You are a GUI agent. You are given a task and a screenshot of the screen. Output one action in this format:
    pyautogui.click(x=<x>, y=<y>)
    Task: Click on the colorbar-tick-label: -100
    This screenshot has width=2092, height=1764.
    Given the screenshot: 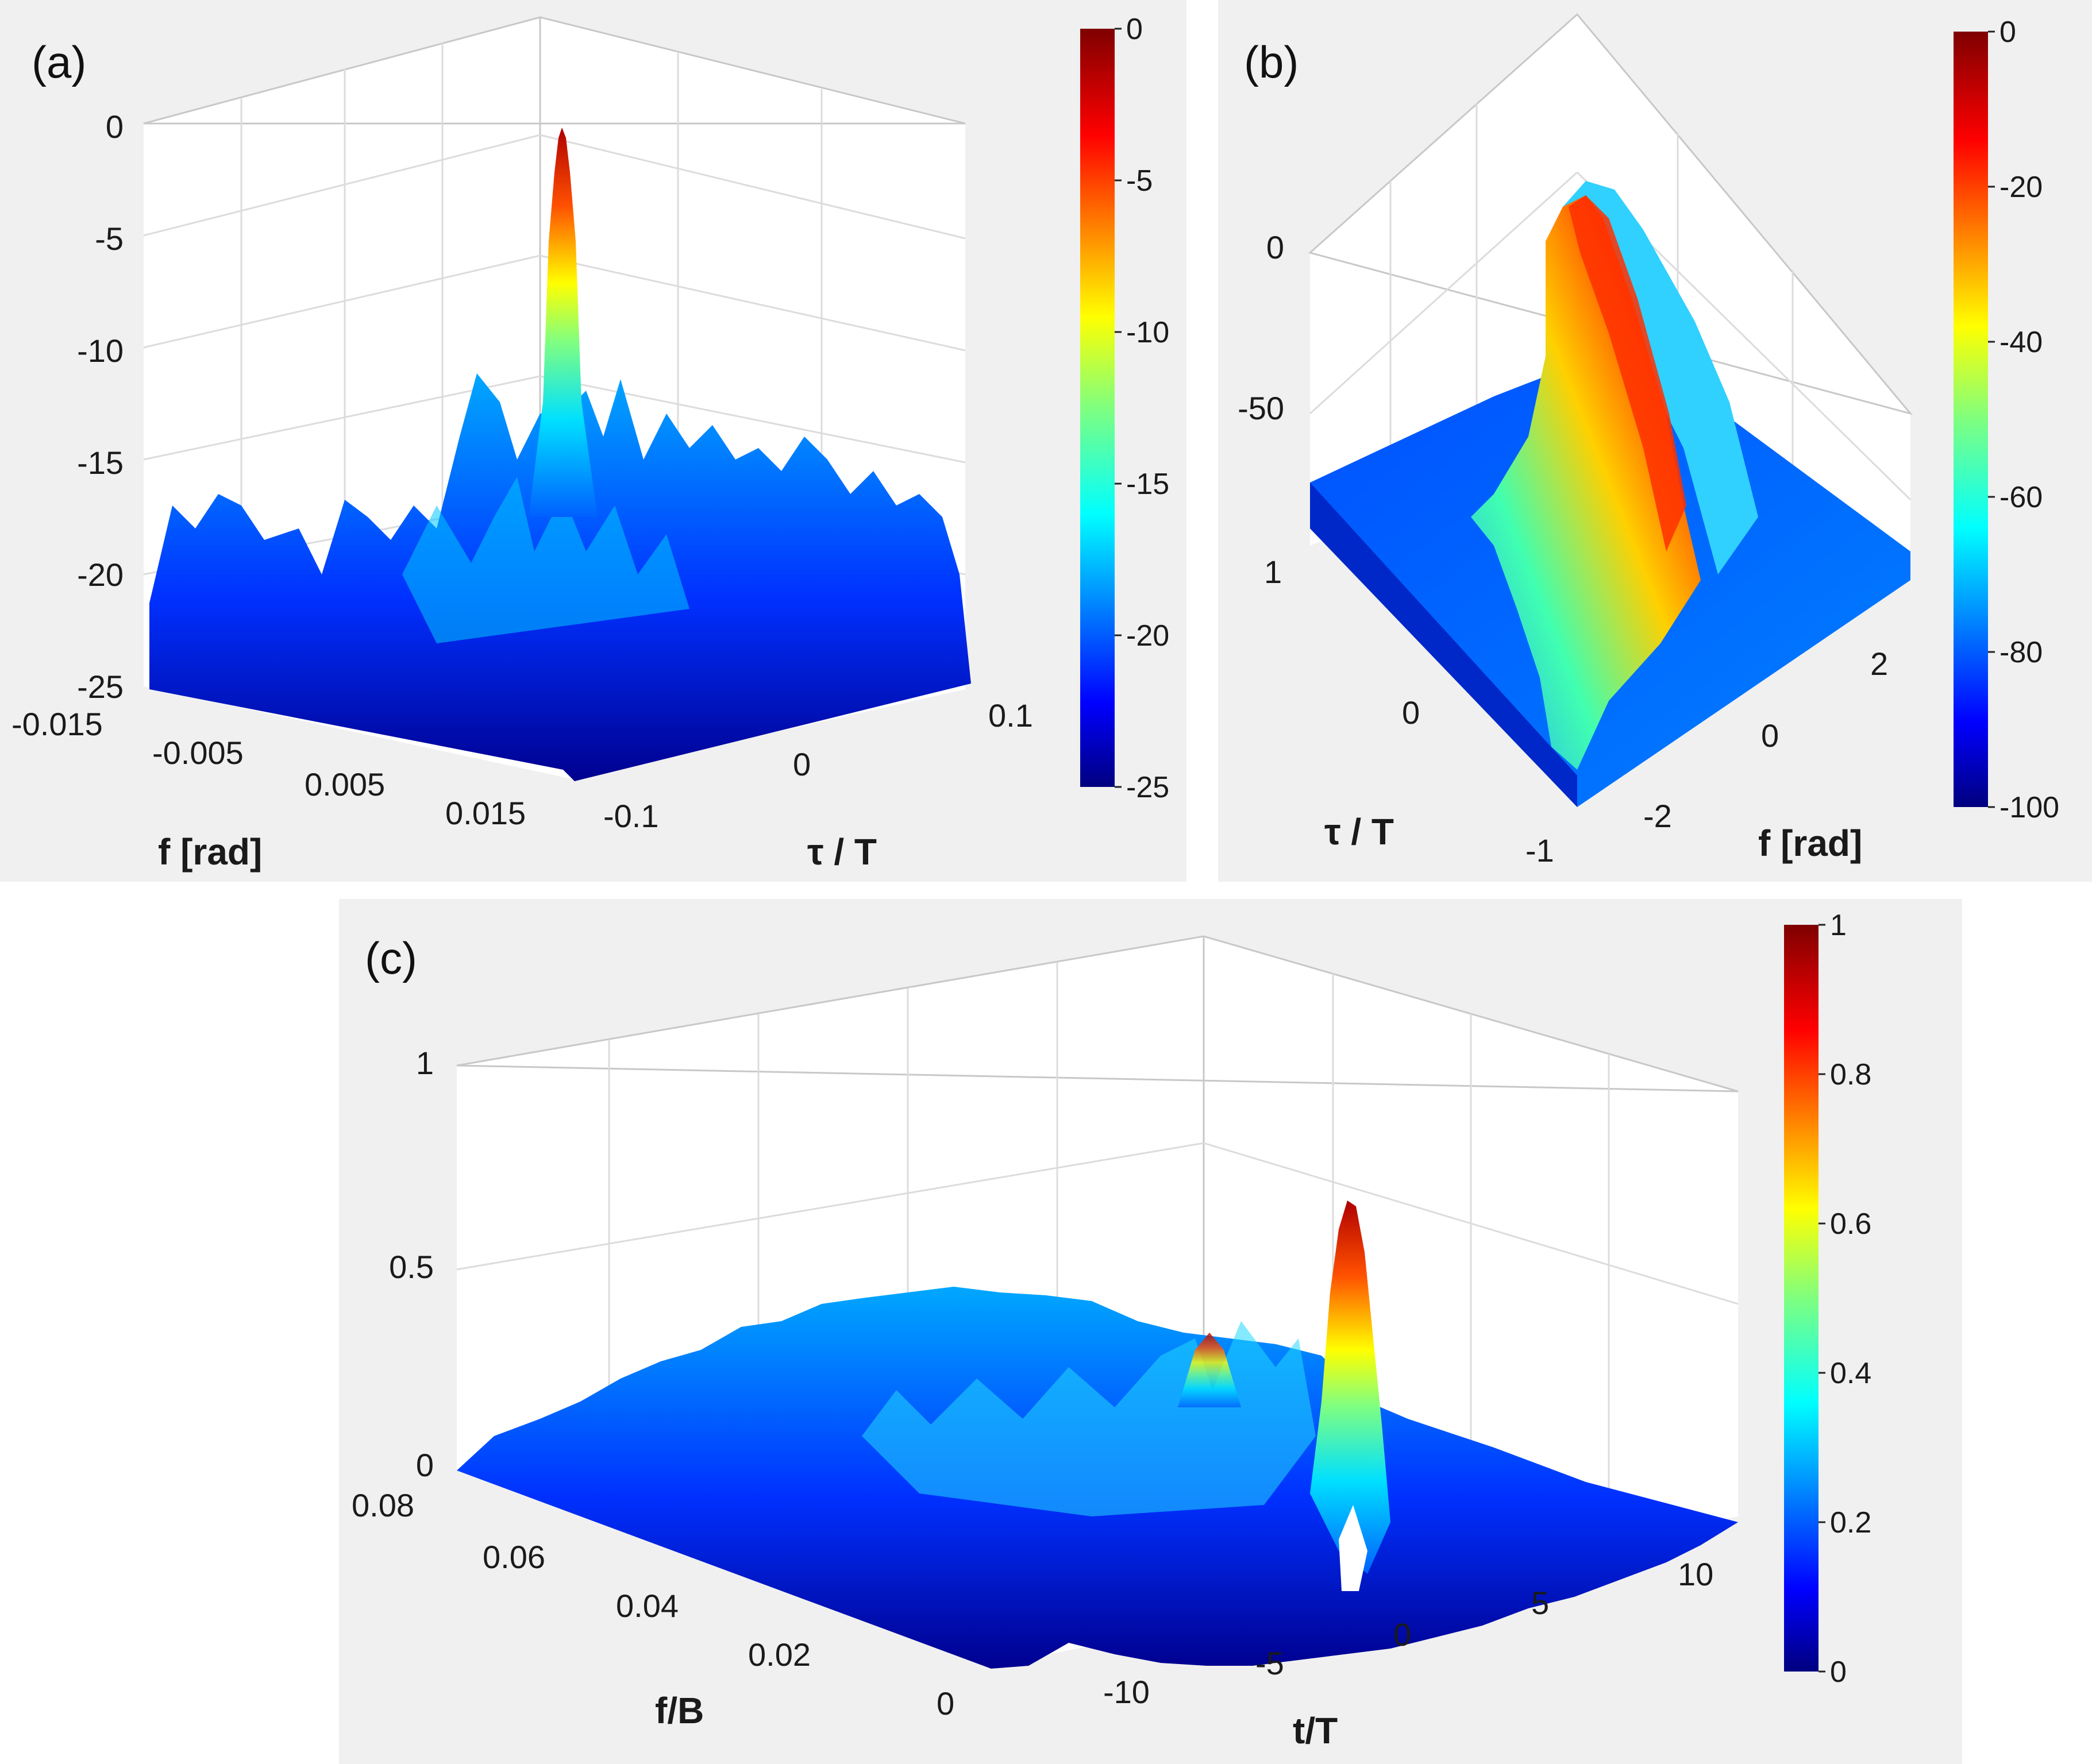 What is the action you would take?
    pyautogui.click(x=2029, y=807)
    